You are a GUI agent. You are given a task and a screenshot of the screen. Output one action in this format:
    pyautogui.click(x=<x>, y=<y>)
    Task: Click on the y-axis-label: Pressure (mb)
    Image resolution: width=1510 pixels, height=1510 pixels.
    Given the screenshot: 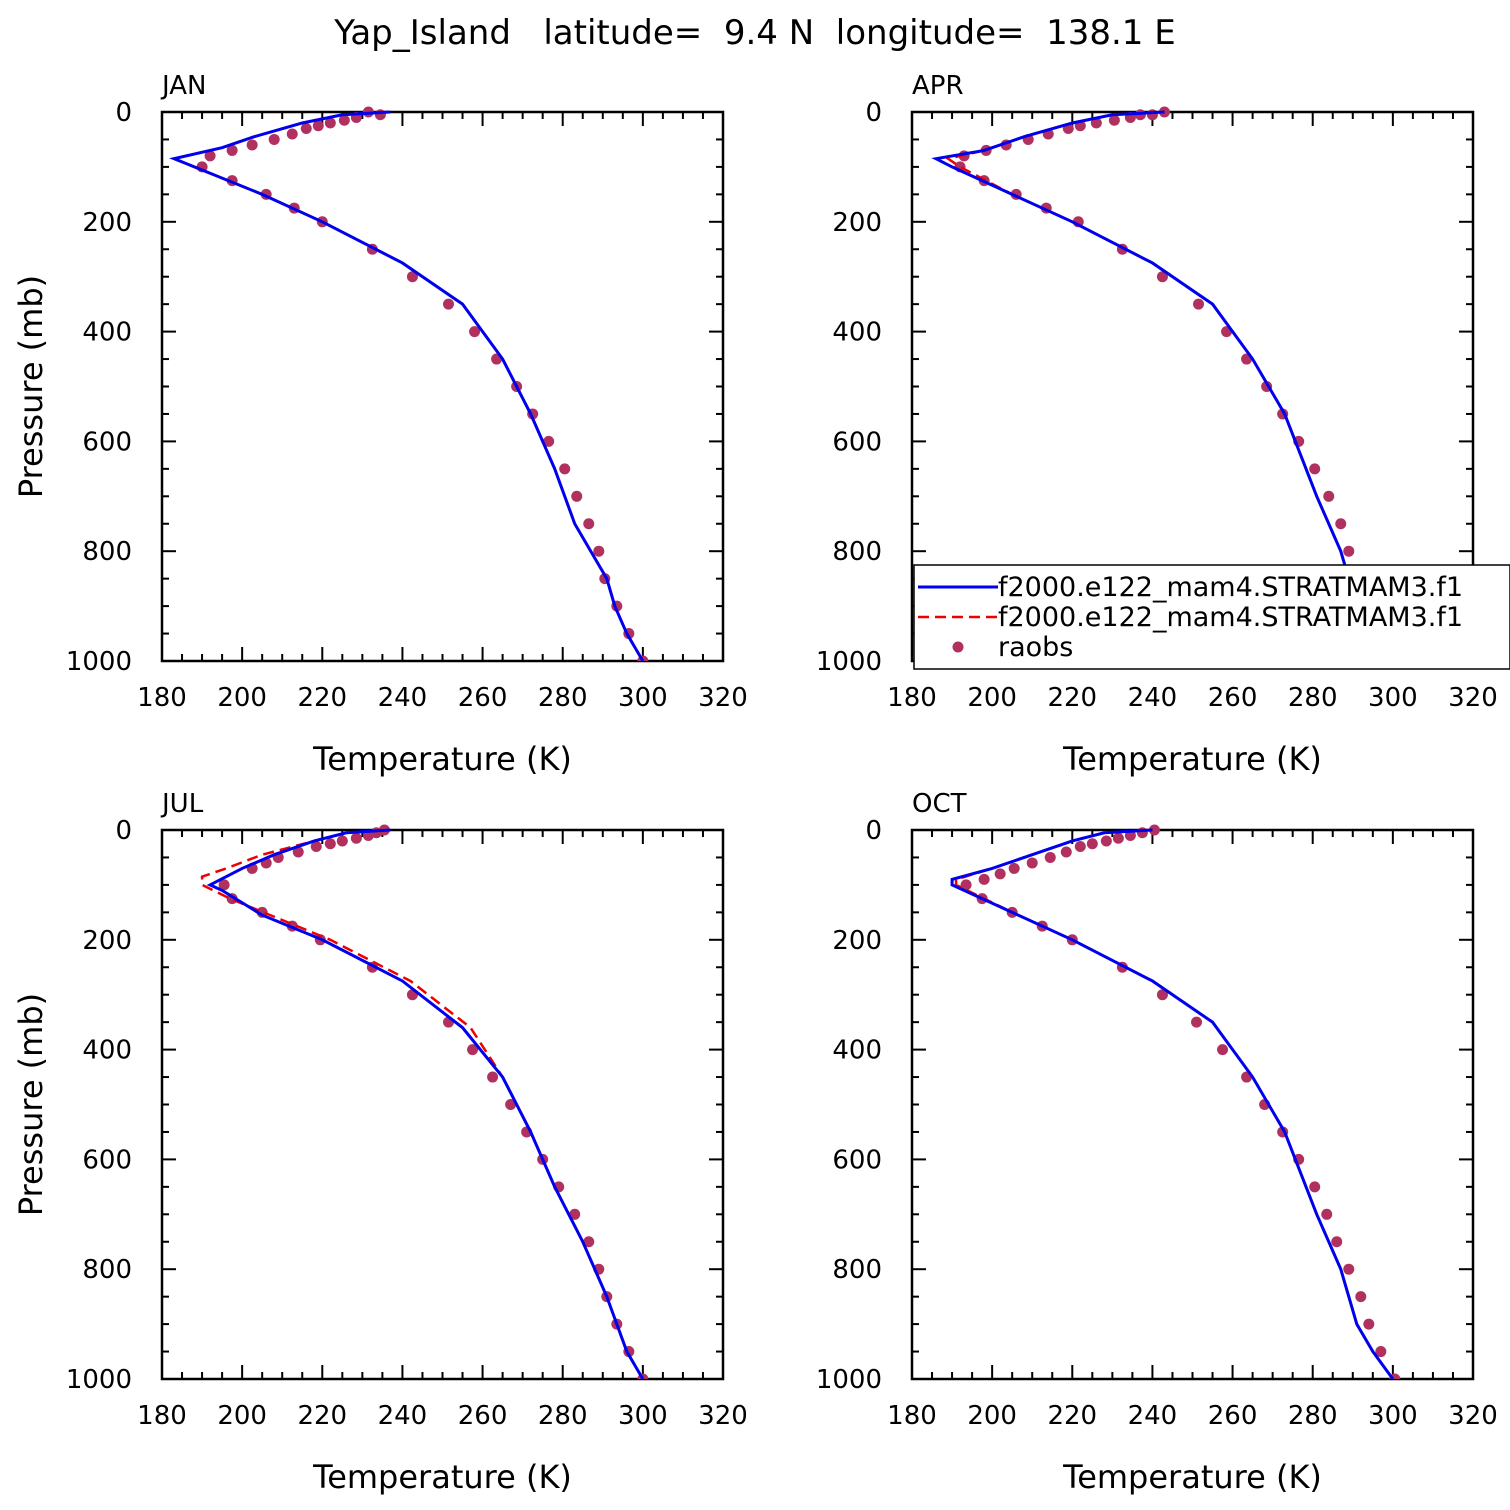 What is the action you would take?
    pyautogui.click(x=31, y=1104)
    